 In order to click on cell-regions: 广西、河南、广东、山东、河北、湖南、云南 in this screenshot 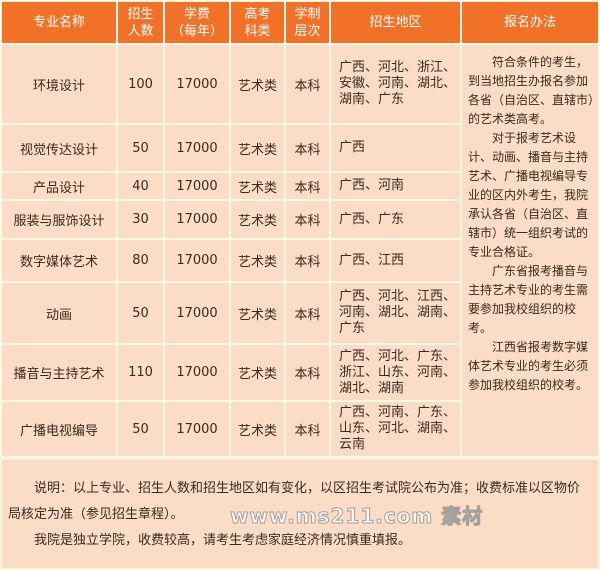, I will do `click(395, 429)`.